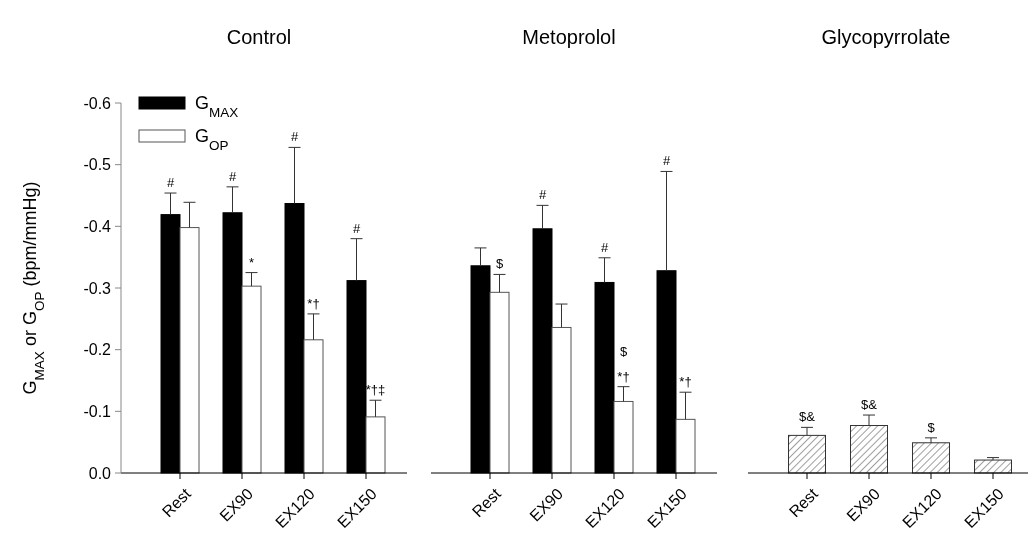 Image resolution: width=1036 pixels, height=534 pixels. Describe the element at coordinates (97, 350) in the screenshot. I see `y-tick-label: -0.2` at that location.